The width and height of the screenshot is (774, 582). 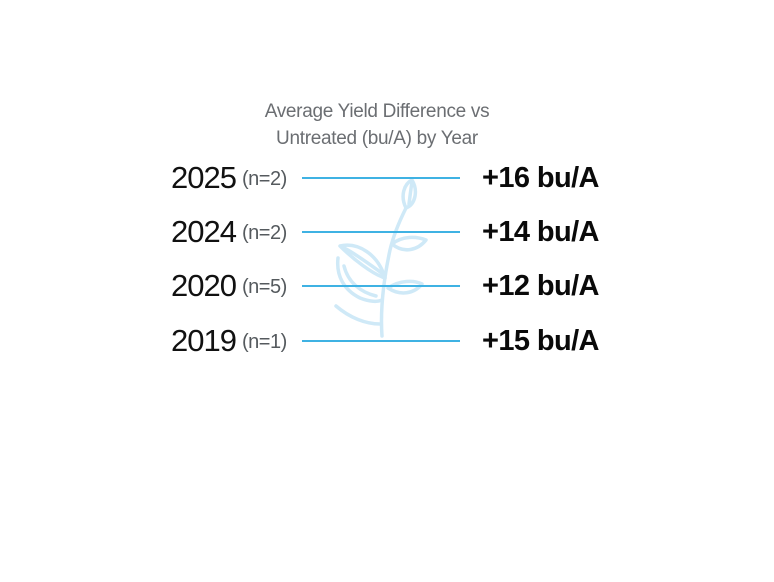 I want to click on row-value-label: +14 bu/A, so click(x=540, y=232).